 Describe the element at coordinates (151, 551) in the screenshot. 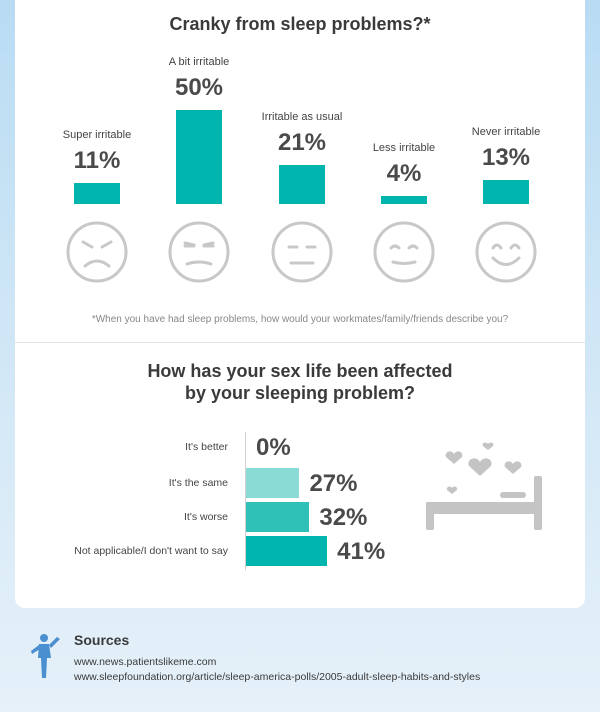

I see `row-label: Not applicable/I don't want to say` at that location.